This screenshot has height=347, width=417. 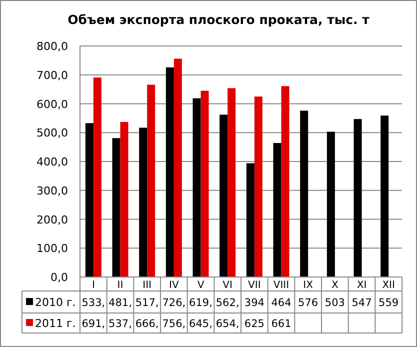 What do you see at coordinates (147, 324) in the screenshot?
I see `data-label: 666,` at bounding box center [147, 324].